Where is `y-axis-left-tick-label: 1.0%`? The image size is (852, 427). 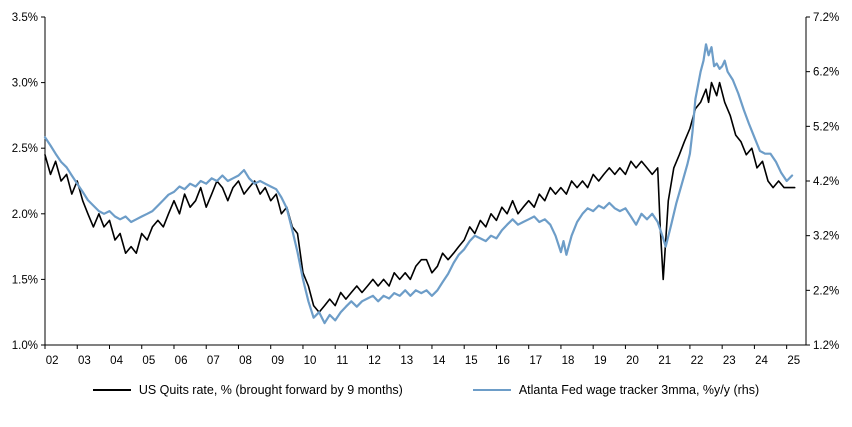
y-axis-left-tick-label: 1.0% is located at coordinates (25, 346).